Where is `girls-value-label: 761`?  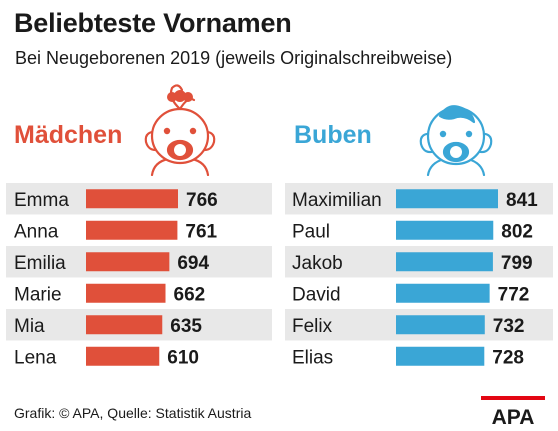
girls-value-label: 761 is located at coordinates (201, 231).